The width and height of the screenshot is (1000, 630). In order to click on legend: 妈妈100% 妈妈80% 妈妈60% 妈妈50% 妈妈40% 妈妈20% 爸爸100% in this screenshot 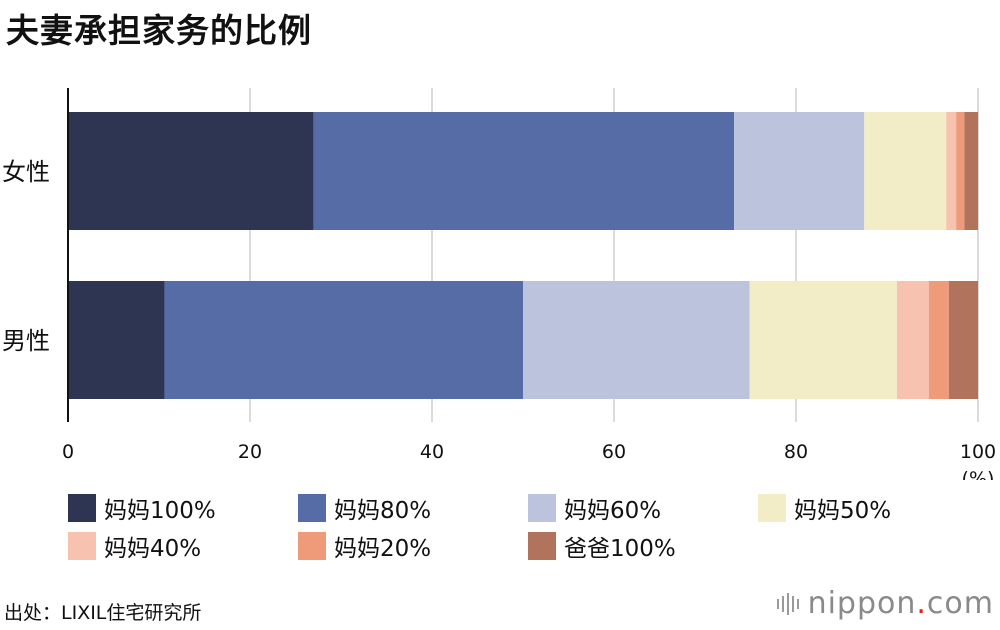, I will do `click(518, 527)`.